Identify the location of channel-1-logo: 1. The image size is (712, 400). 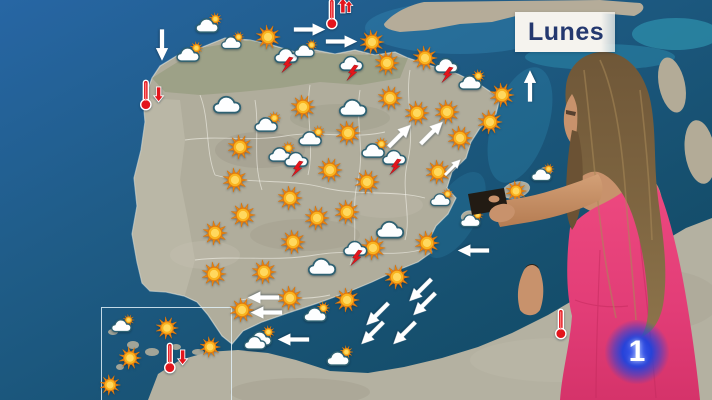
(637, 352).